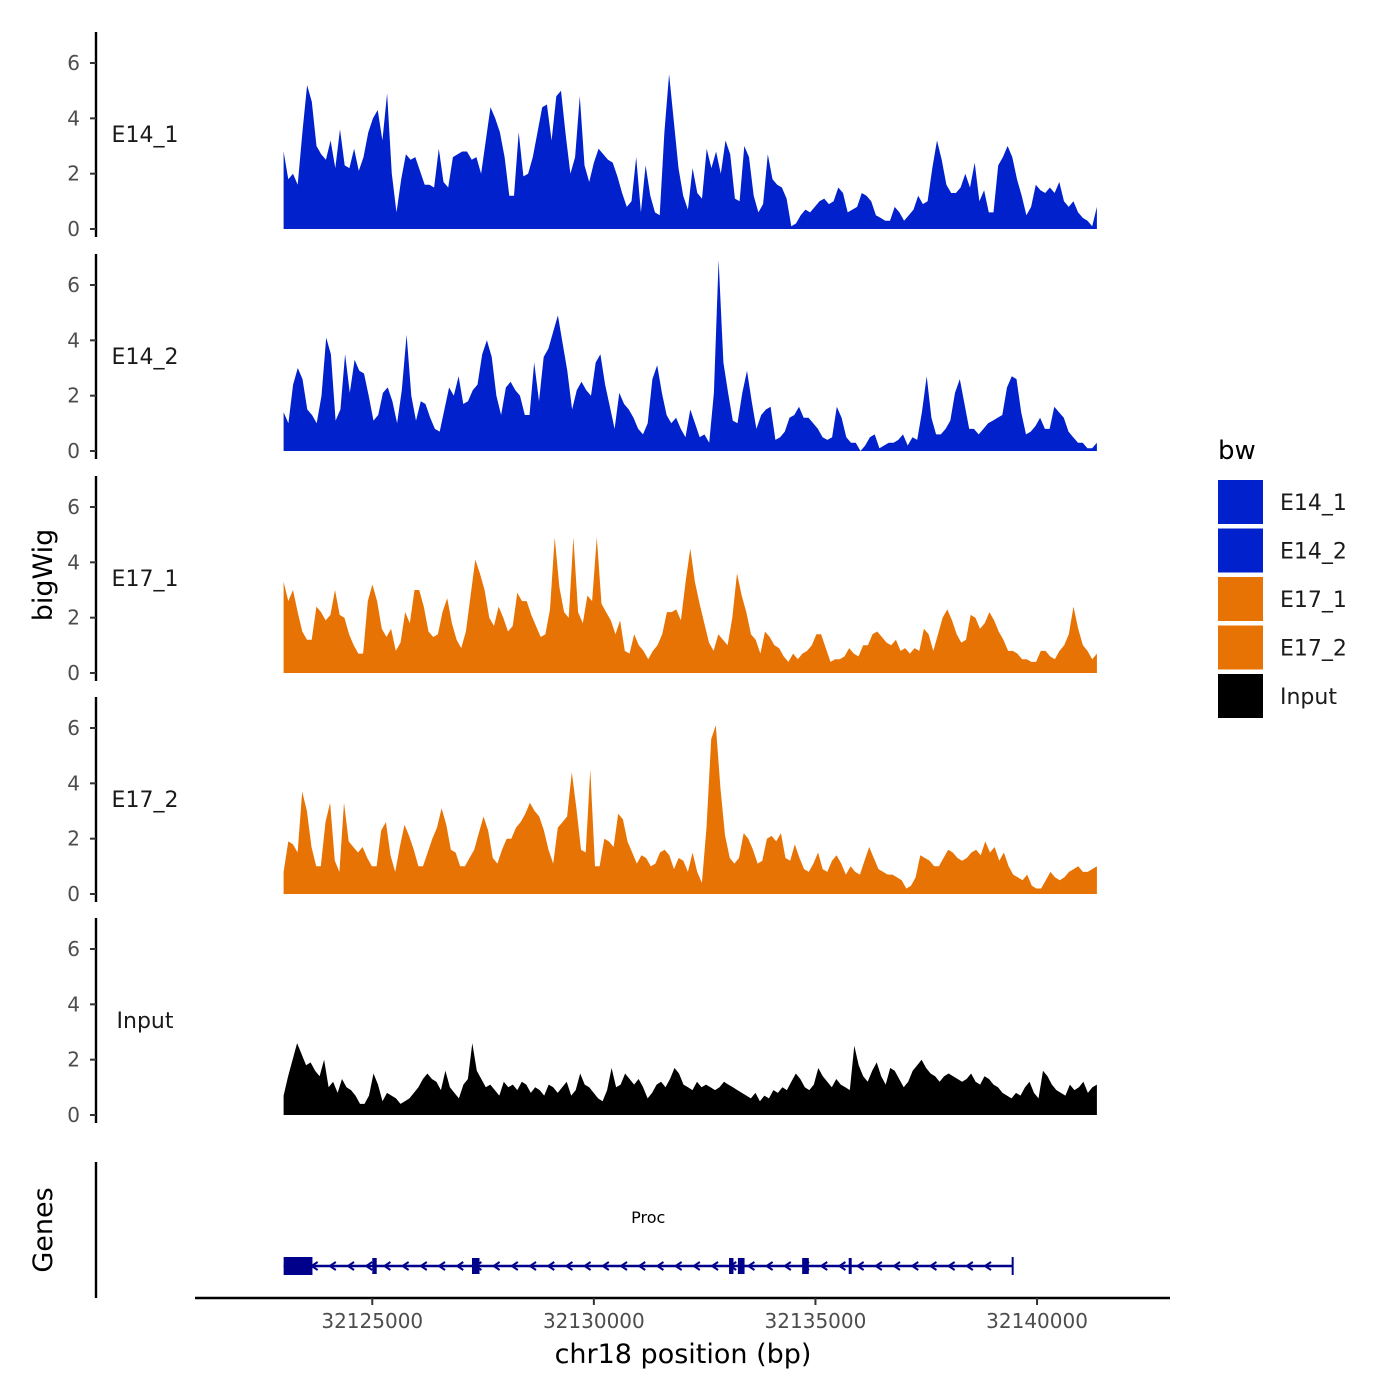 The height and width of the screenshot is (1400, 1400). Describe the element at coordinates (145, 1021) in the screenshot. I see `track-label: Input` at that location.